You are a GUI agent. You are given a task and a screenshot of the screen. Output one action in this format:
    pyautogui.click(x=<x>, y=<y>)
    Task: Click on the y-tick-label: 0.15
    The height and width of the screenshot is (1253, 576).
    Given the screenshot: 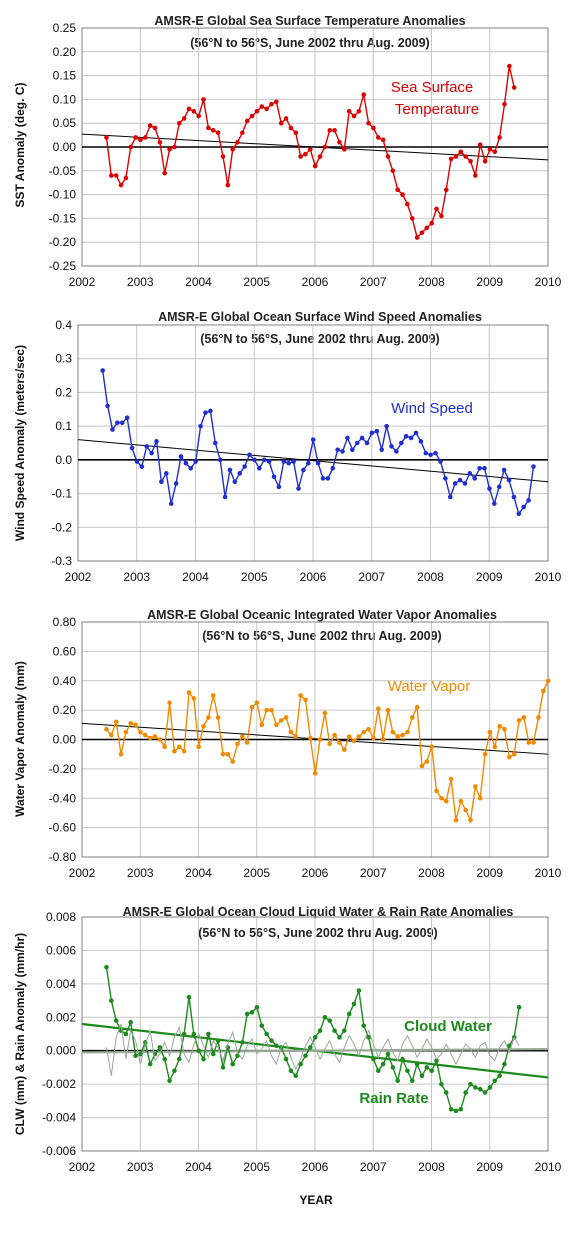 What is the action you would take?
    pyautogui.click(x=65, y=76)
    